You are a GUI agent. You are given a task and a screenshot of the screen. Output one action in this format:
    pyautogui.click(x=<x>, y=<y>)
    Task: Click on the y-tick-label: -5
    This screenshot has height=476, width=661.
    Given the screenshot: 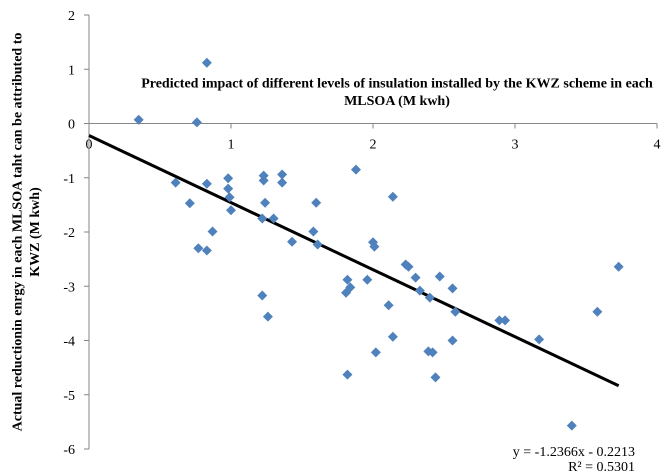 What is the action you would take?
    pyautogui.click(x=69, y=396)
    